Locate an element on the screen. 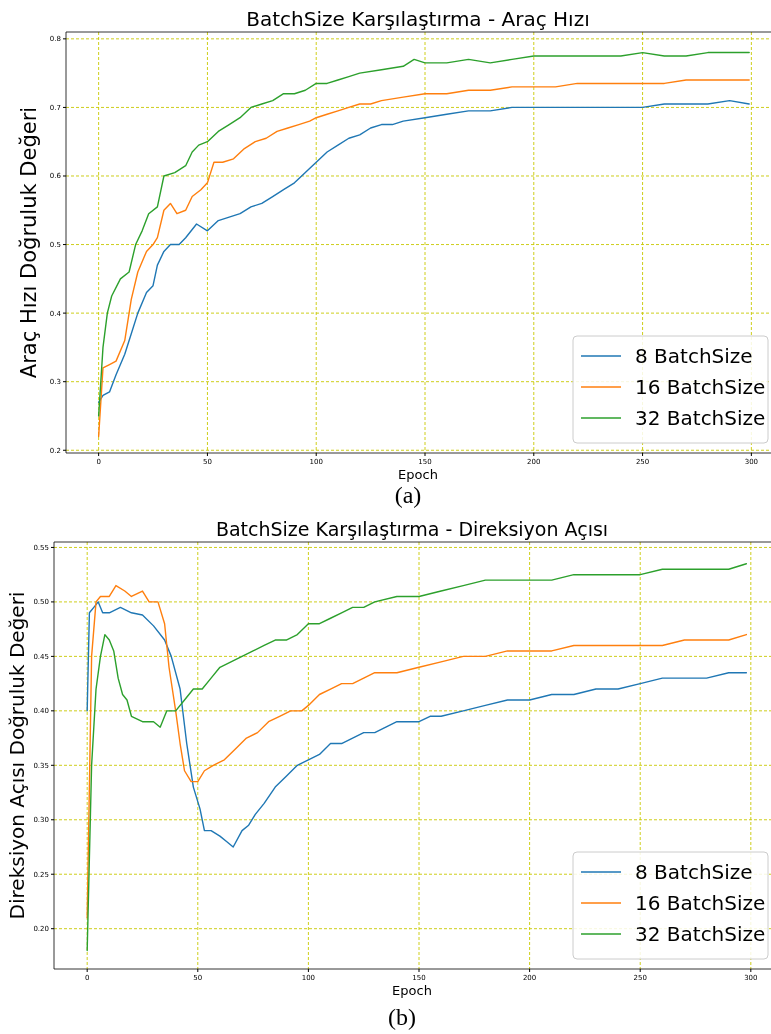 This screenshot has height=1034, width=771. text: (b) is located at coordinates (402, 1017).